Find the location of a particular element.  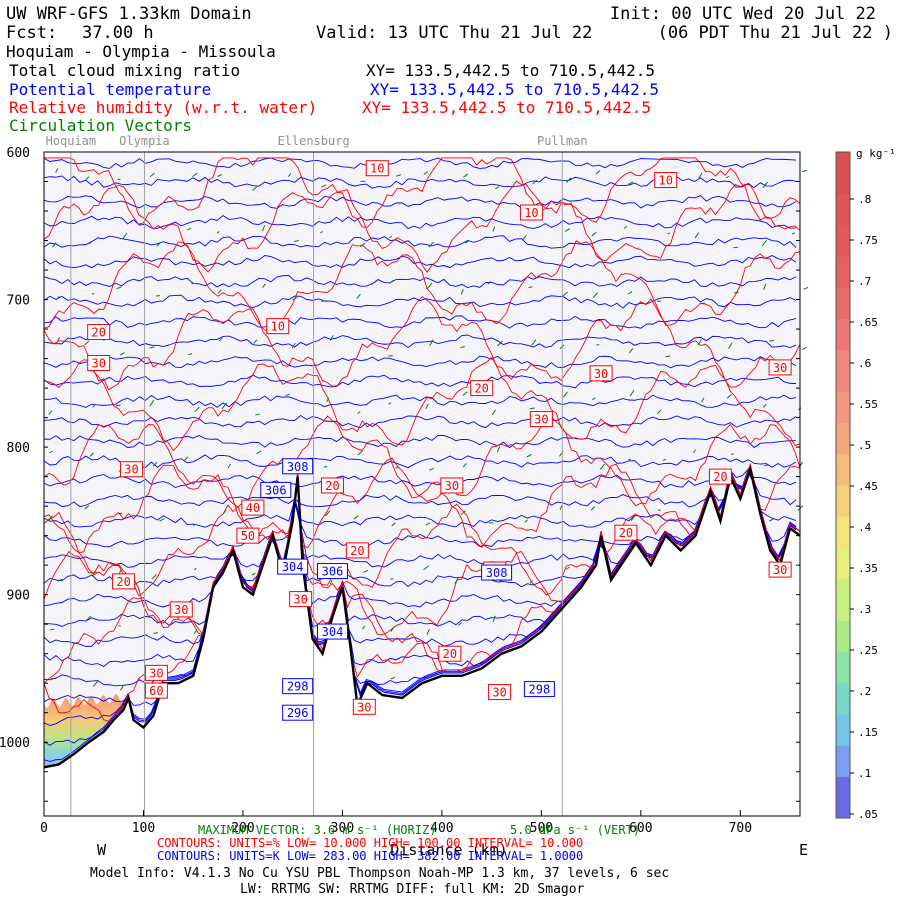

max-vector-text: MAXIMUM VECTOR: 3.6 m s⁻¹ (HORIZ) is located at coordinates (317, 830).